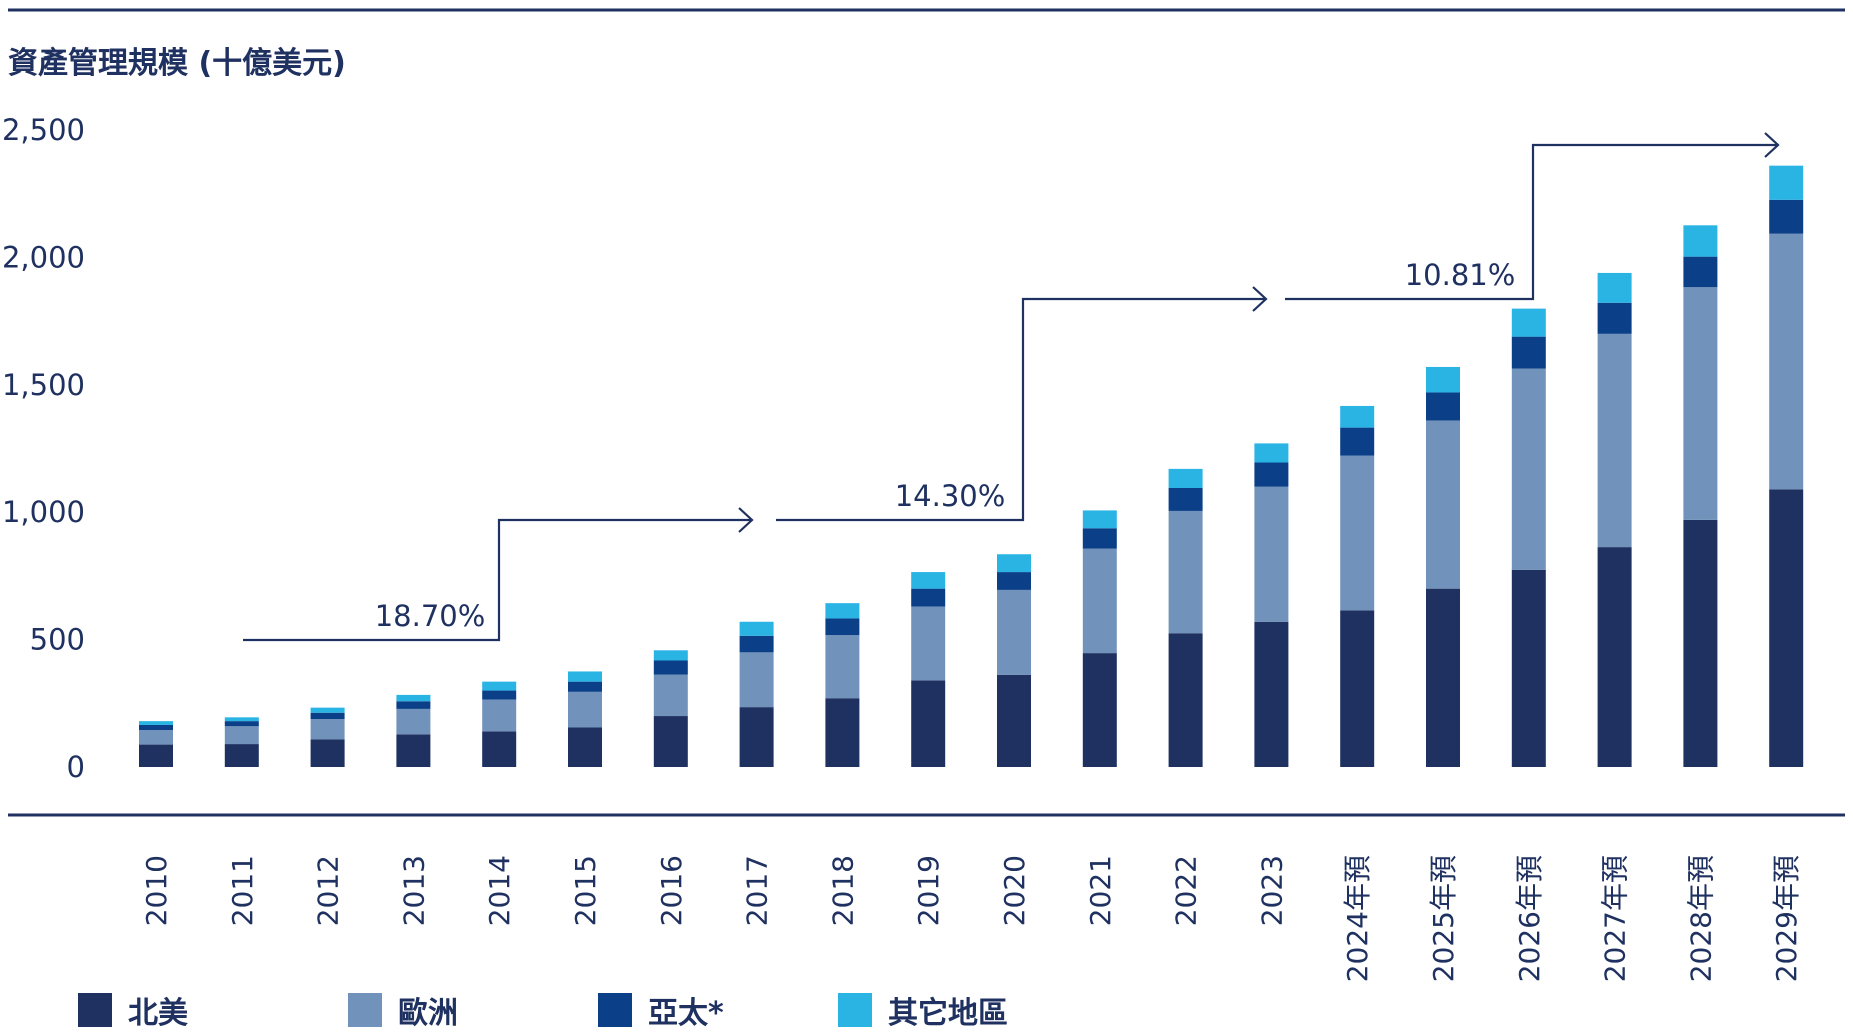  What do you see at coordinates (43, 448) in the screenshot?
I see `y-axis: 0 500 1,000 1,500 2,000 2,500` at bounding box center [43, 448].